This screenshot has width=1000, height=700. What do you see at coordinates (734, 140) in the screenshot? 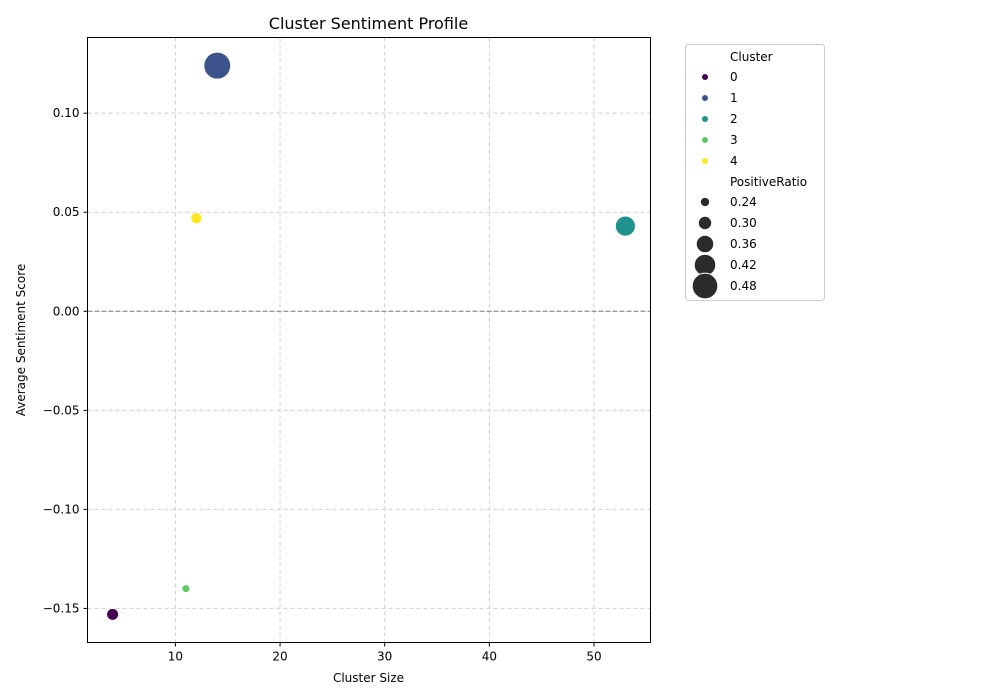
I see `legend-hue-label: 3` at bounding box center [734, 140].